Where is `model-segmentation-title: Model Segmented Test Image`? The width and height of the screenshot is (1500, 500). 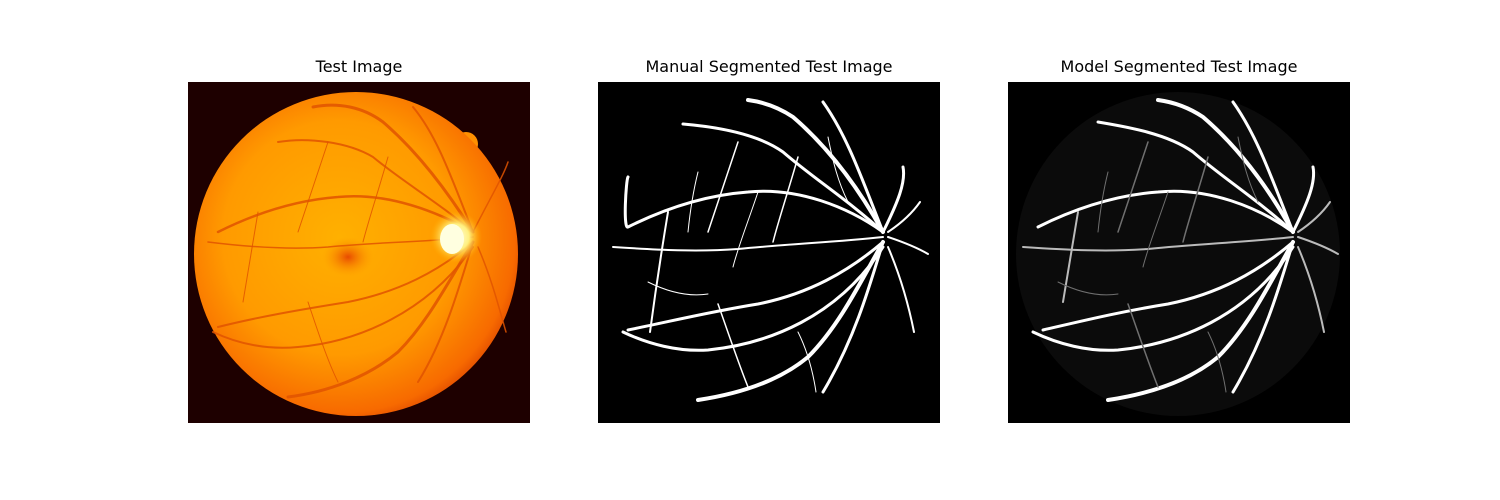 model-segmentation-title: Model Segmented Test Image is located at coordinates (1179, 66).